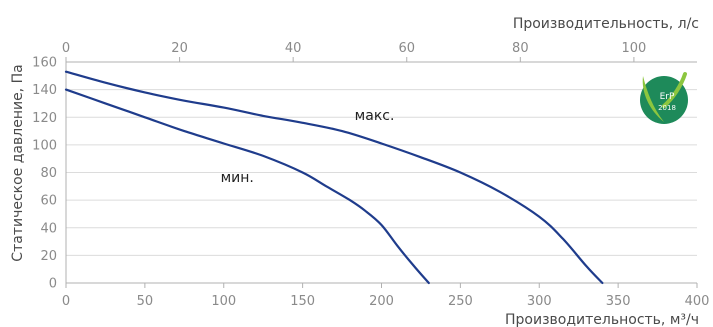 The height and width of the screenshot is (327, 713). Describe the element at coordinates (354, 48) in the screenshot. I see `x2-tick-labels: 0 20 40 60 80 100` at that location.